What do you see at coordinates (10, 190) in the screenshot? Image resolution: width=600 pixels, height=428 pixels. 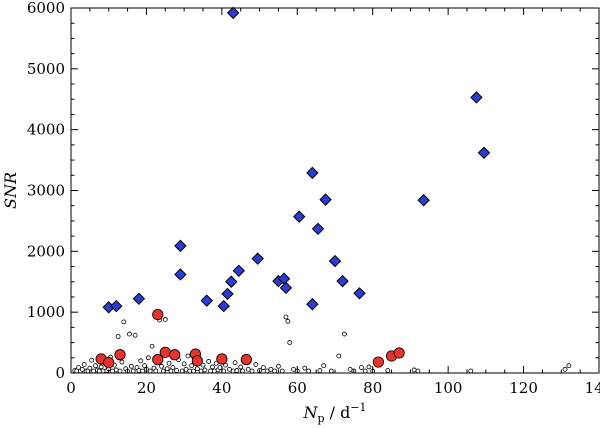 I see `y-axis-label: SNR` at bounding box center [10, 190].